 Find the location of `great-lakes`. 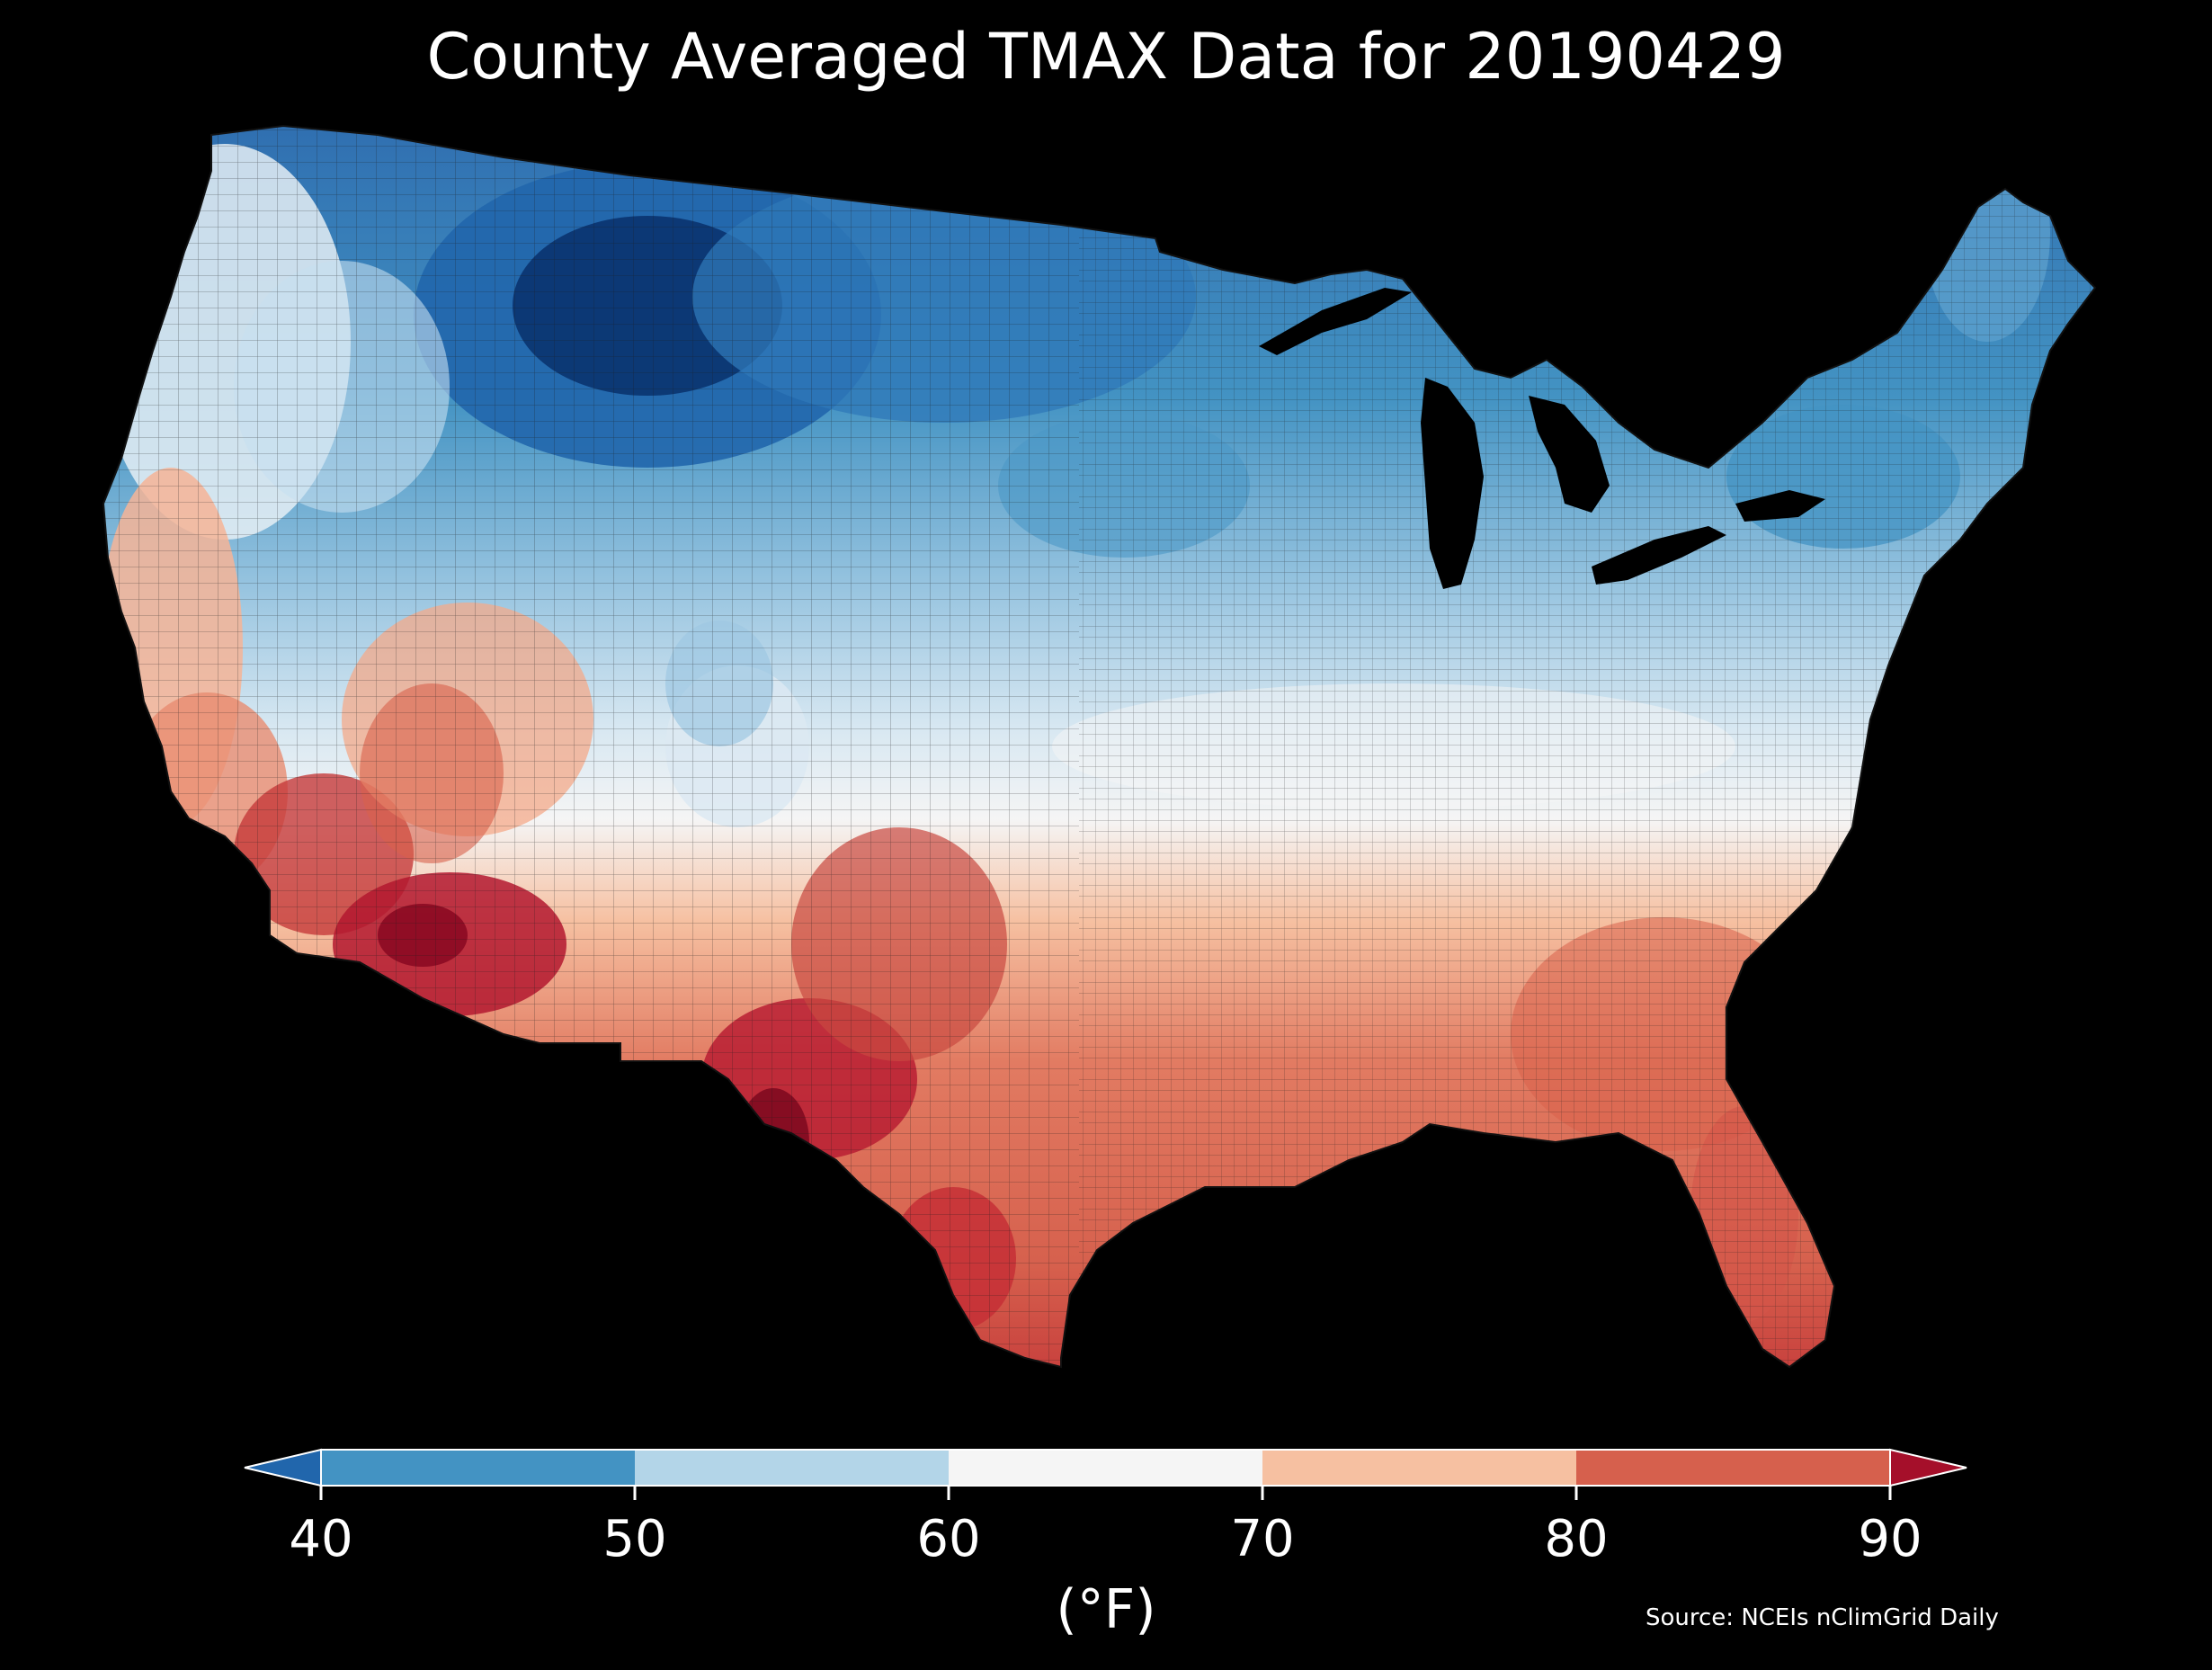

great-lakes is located at coordinates (1542, 438).